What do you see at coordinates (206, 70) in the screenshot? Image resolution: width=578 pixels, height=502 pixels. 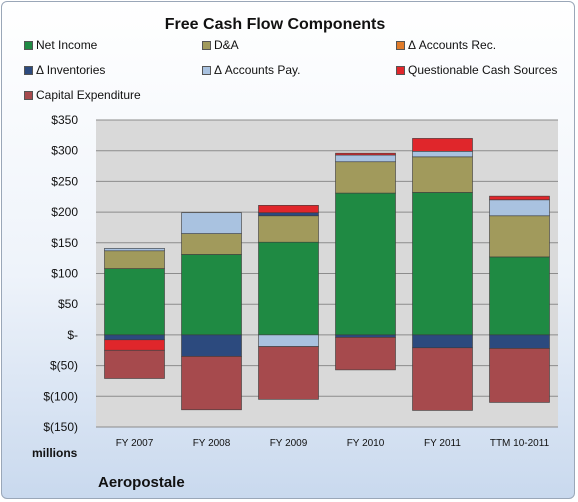 I see `legend-swatch-accounts_pay` at bounding box center [206, 70].